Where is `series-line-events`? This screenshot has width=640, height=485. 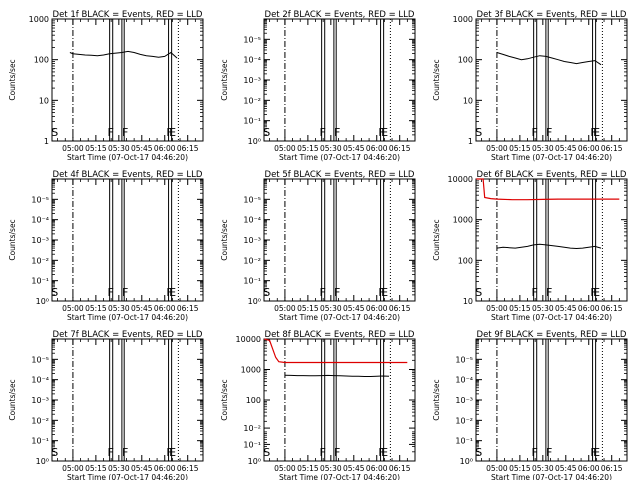
series-line-events is located at coordinates (549, 246).